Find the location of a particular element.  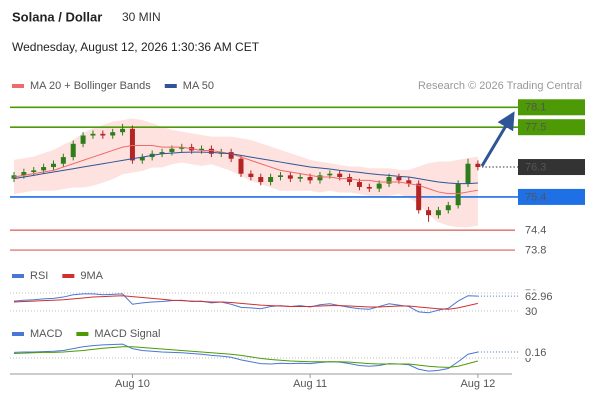

current-price-label: 76.3 is located at coordinates (535, 167).